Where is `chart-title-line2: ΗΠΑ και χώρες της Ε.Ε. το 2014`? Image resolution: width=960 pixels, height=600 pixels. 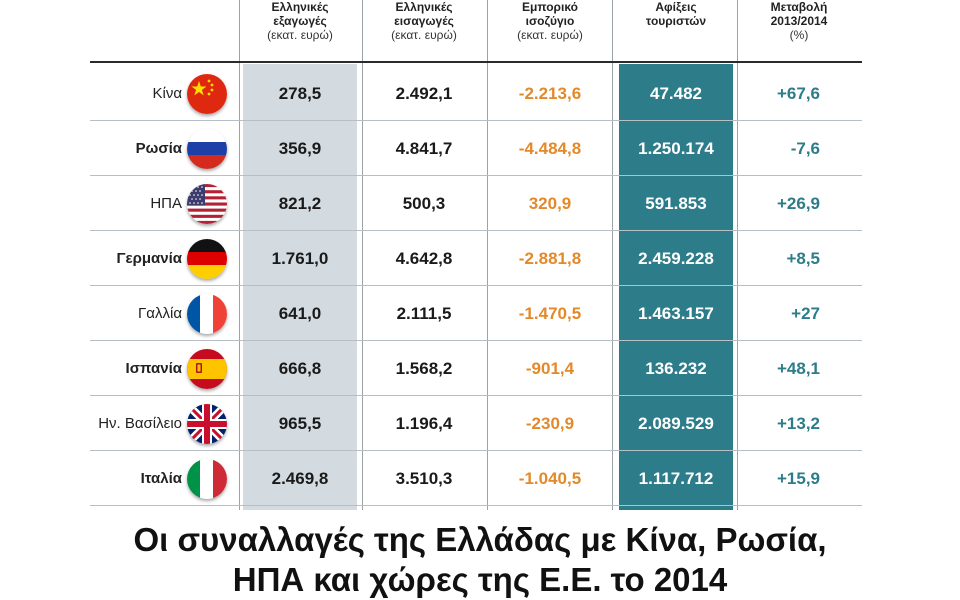
chart-title-line2: ΗΠΑ και χώρες της Ε.Ε. το 2014 is located at coordinates (480, 579).